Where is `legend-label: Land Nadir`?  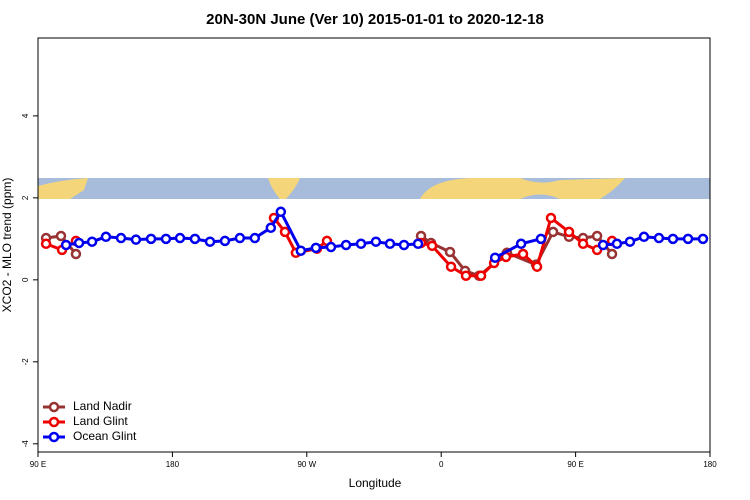
legend-label: Land Nadir is located at coordinates (102, 406).